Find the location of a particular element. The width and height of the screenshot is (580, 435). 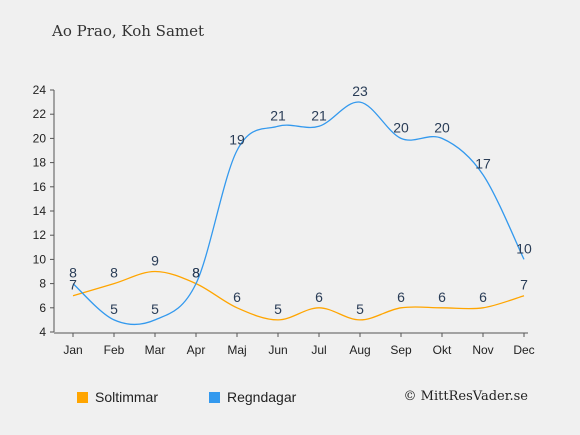

x-tick-label: Feb is located at coordinates (114, 350).